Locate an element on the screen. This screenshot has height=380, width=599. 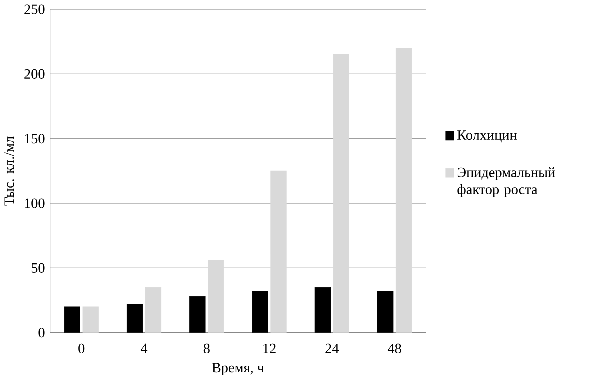
y-tick-label: 100 is located at coordinates (35, 203).